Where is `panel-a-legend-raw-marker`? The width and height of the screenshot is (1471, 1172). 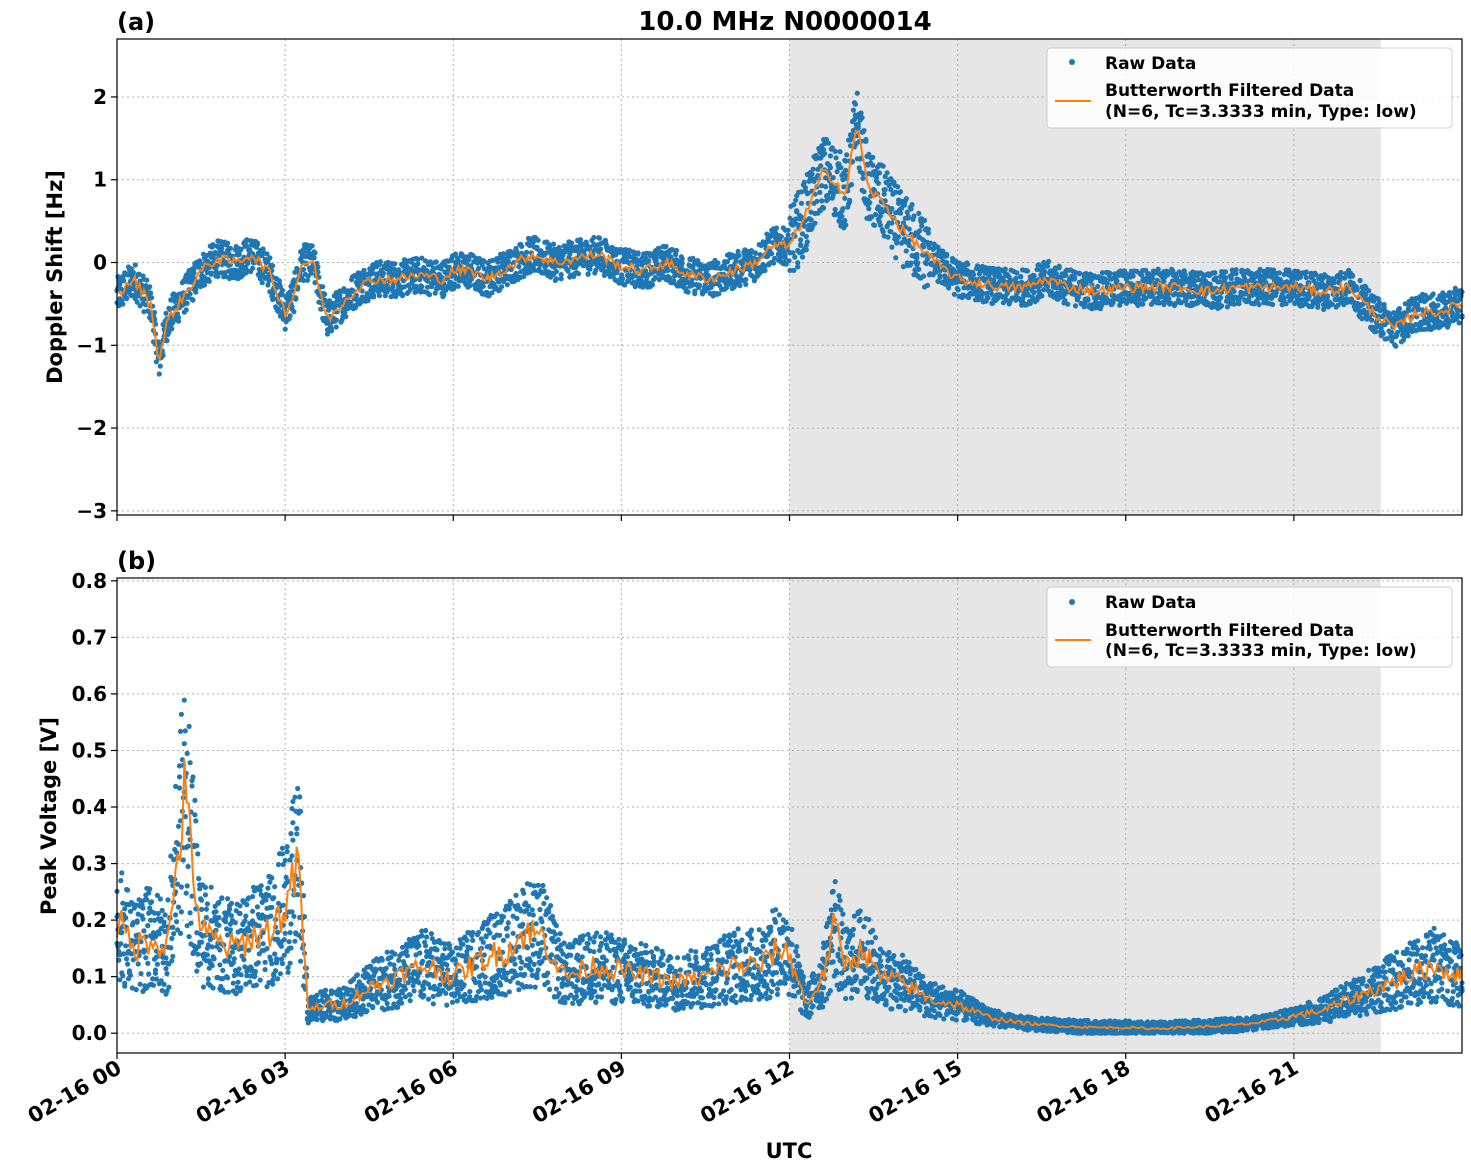 panel-a-legend-raw-marker is located at coordinates (1072, 62).